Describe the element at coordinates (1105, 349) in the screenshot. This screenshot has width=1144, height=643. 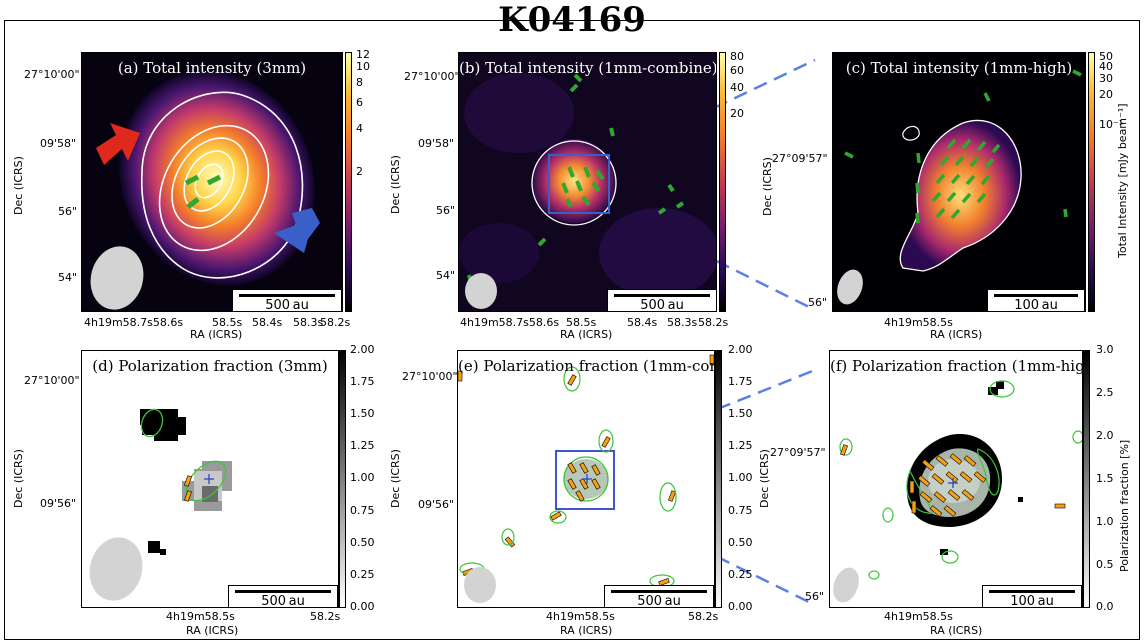
I see `panel-f-cbar-tick: 3.0` at that location.